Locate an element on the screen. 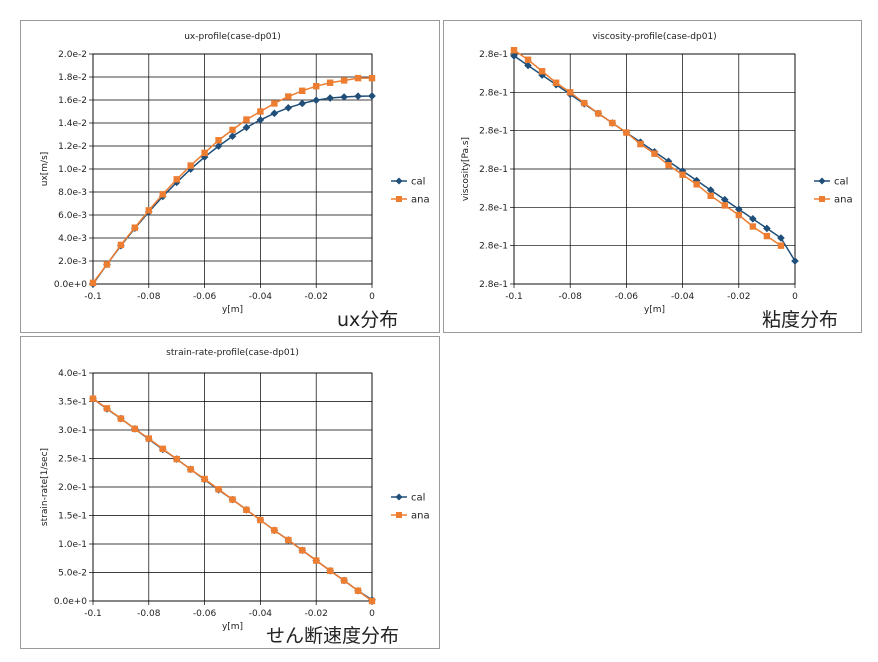  tick-label-y: 2.0e-3 is located at coordinates (72, 262).